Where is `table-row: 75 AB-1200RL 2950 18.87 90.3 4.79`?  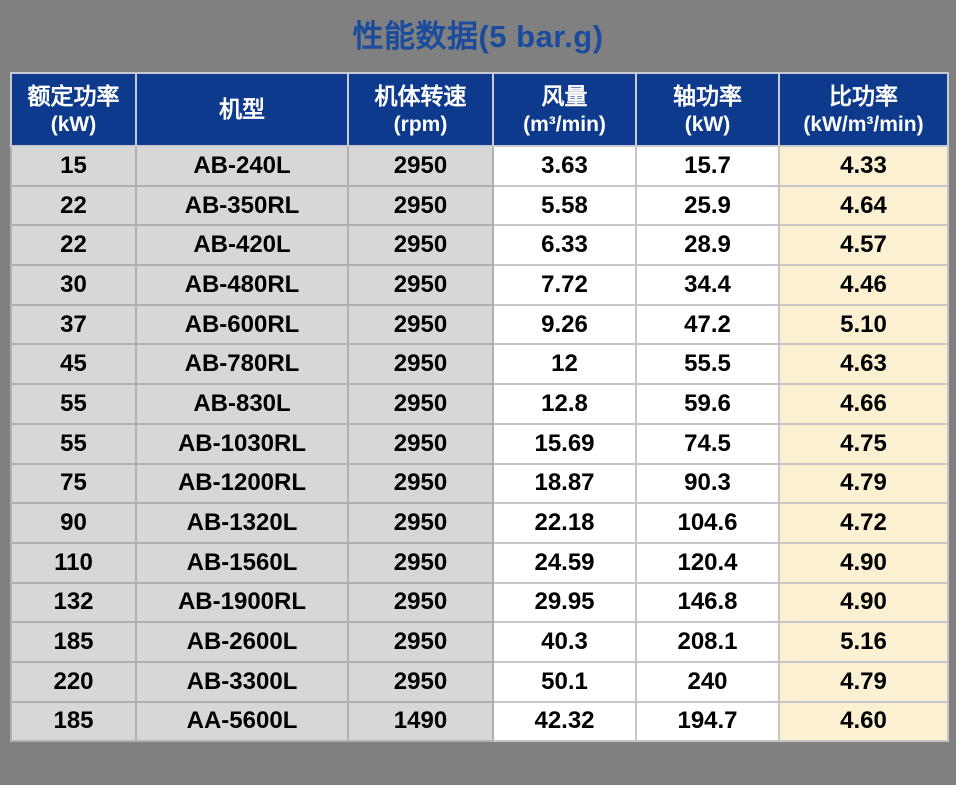 table-row: 75 AB-1200RL 2950 18.87 90.3 4.79 is located at coordinates (479, 483).